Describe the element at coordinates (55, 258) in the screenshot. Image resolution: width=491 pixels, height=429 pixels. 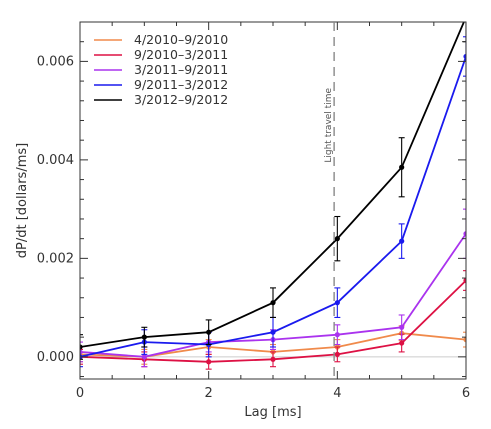
I see `y-tick-label: 0.002` at that location.